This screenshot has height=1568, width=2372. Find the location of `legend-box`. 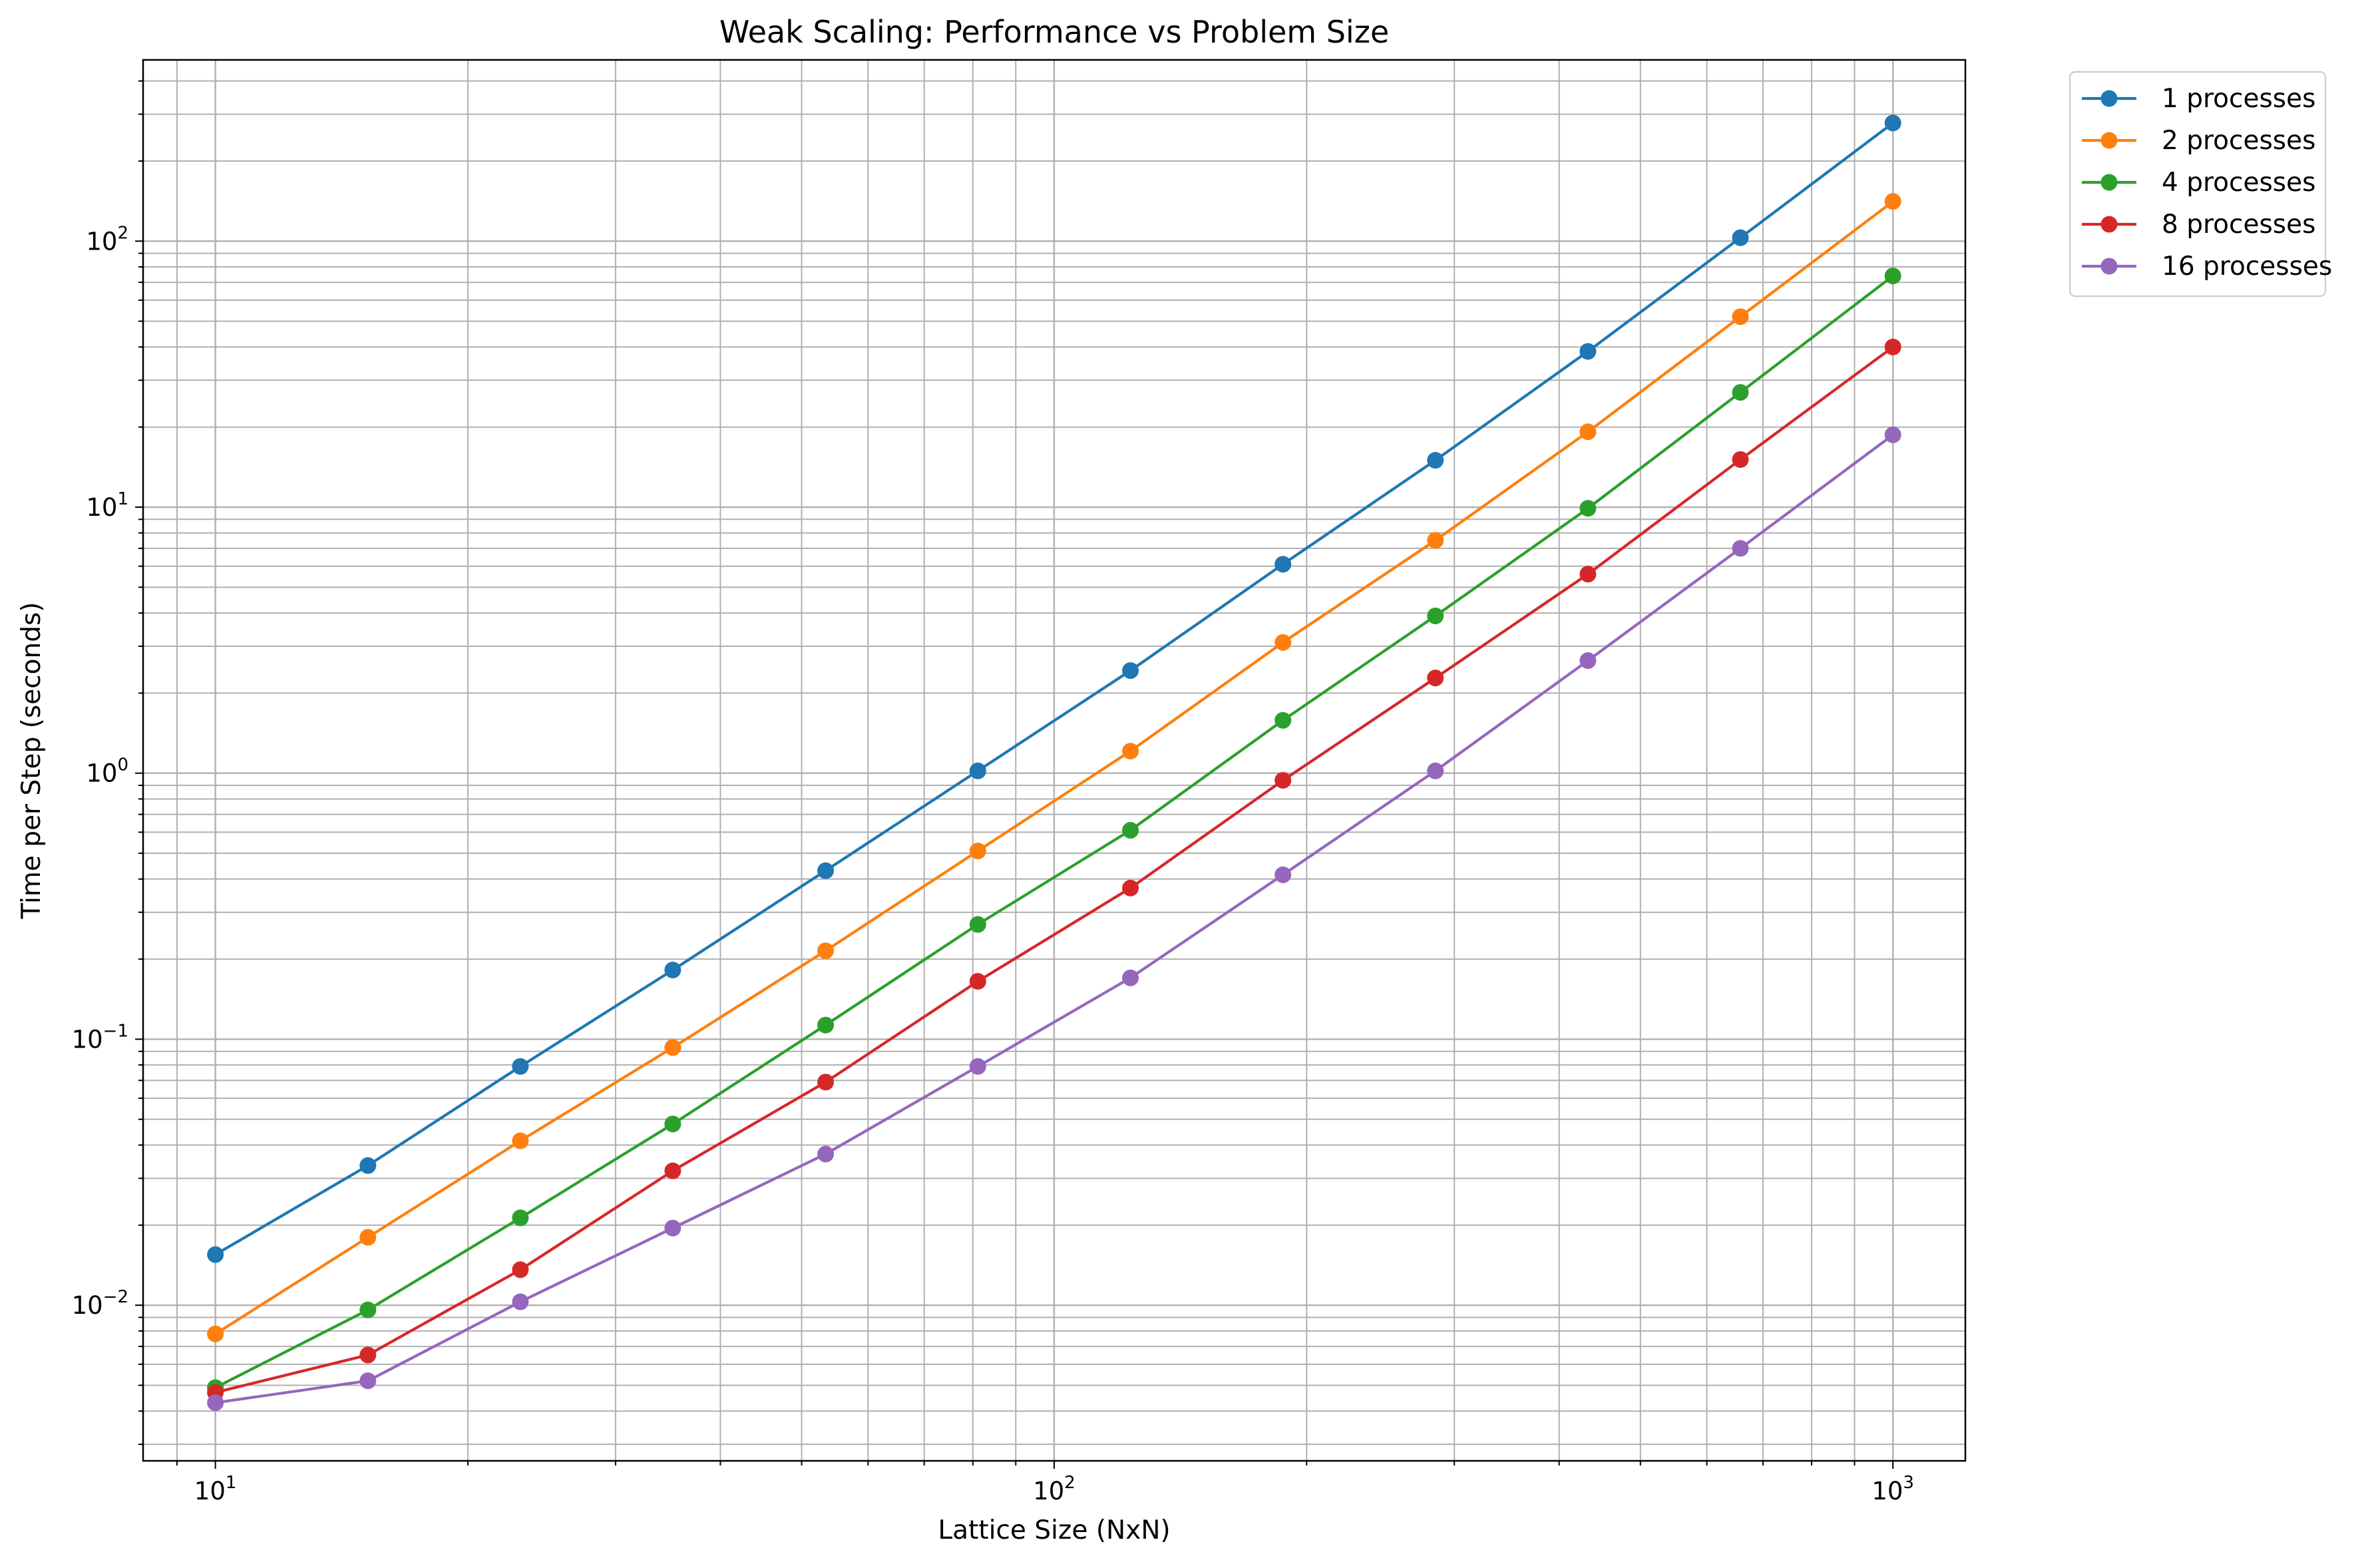

legend-box is located at coordinates (2198, 184).